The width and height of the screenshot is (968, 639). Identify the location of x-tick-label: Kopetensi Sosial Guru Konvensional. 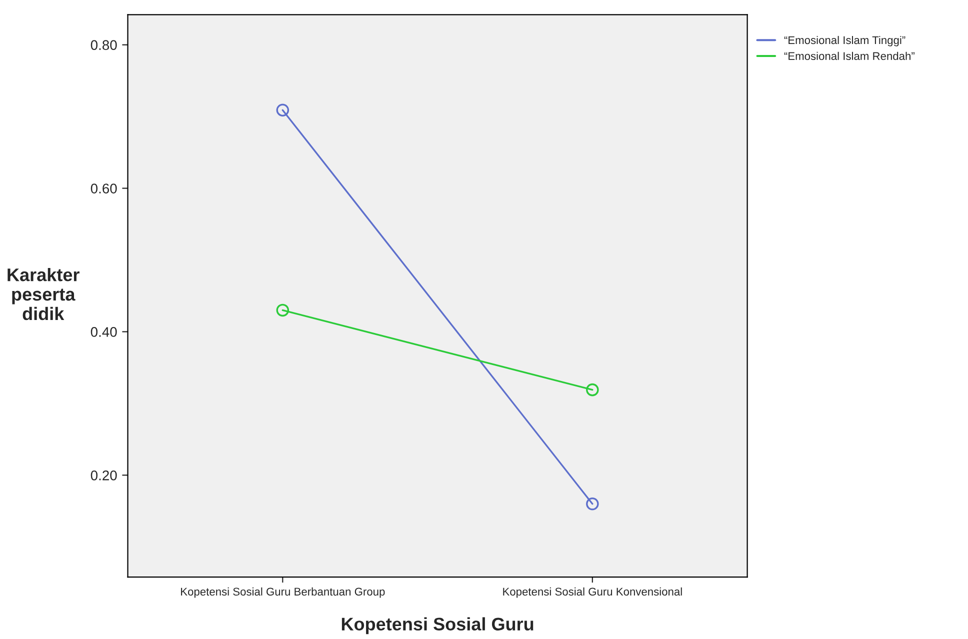
(592, 592).